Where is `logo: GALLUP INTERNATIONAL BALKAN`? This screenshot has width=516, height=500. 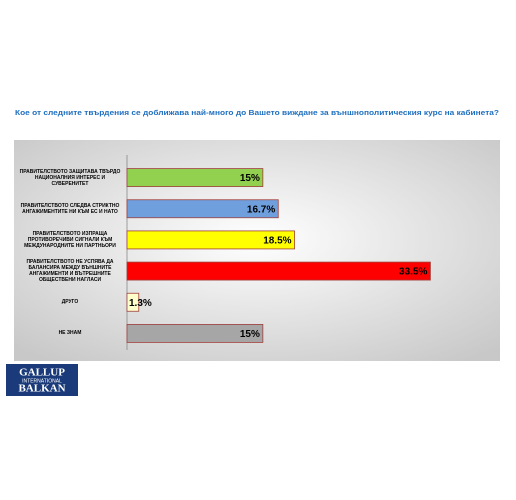
logo: GALLUP INTERNATIONAL BALKAN is located at coordinates (42, 380).